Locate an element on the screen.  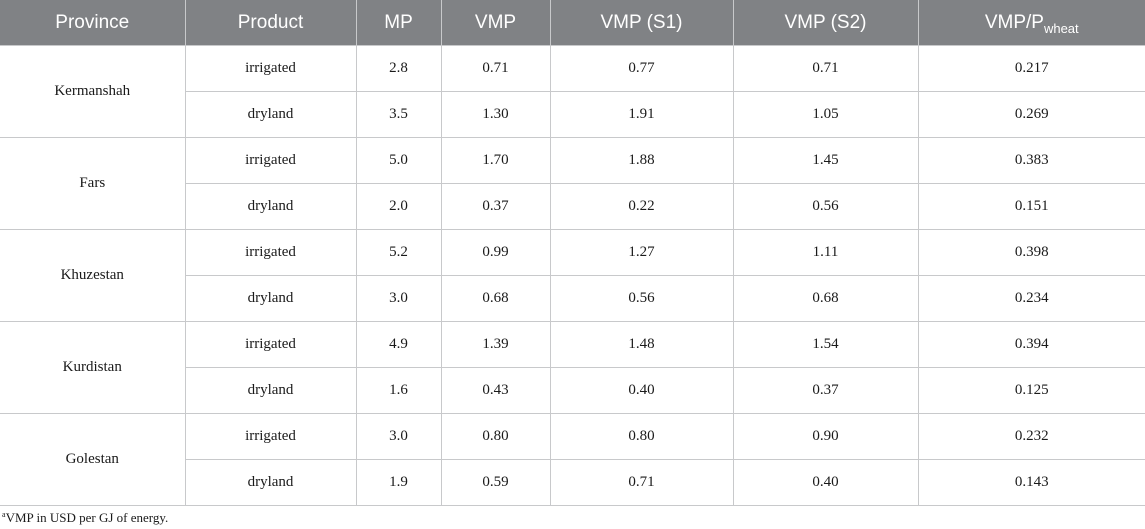
vmp-cell: 1.30 is located at coordinates (495, 114).